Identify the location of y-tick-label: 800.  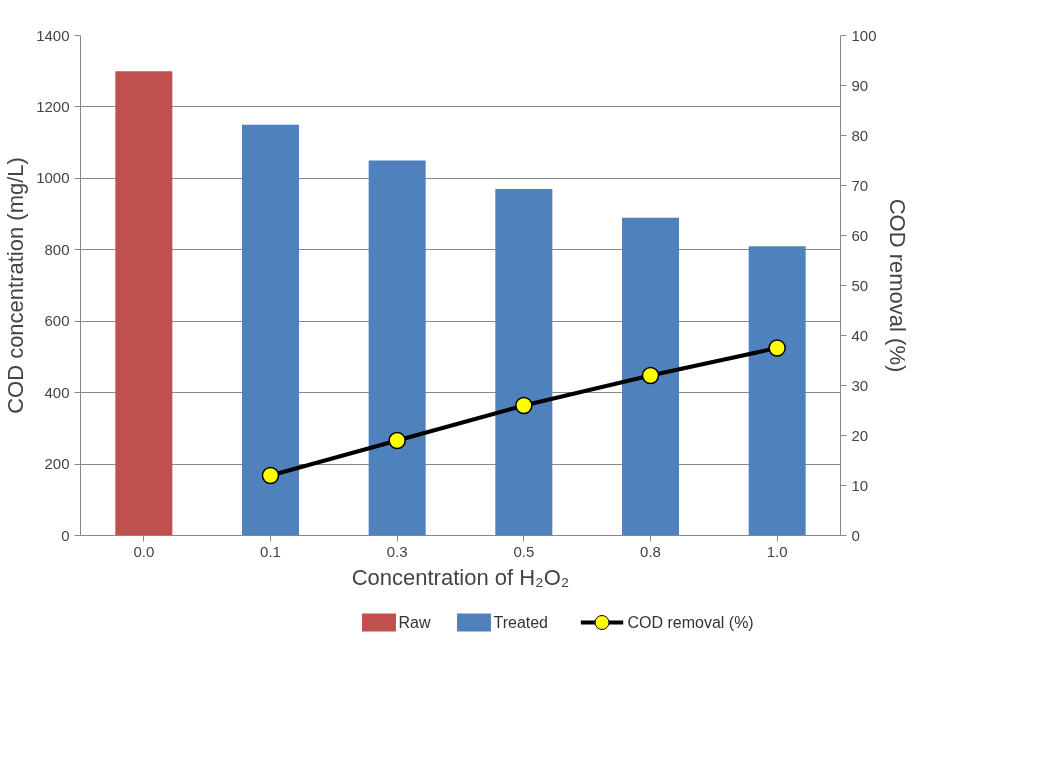
(57, 249).